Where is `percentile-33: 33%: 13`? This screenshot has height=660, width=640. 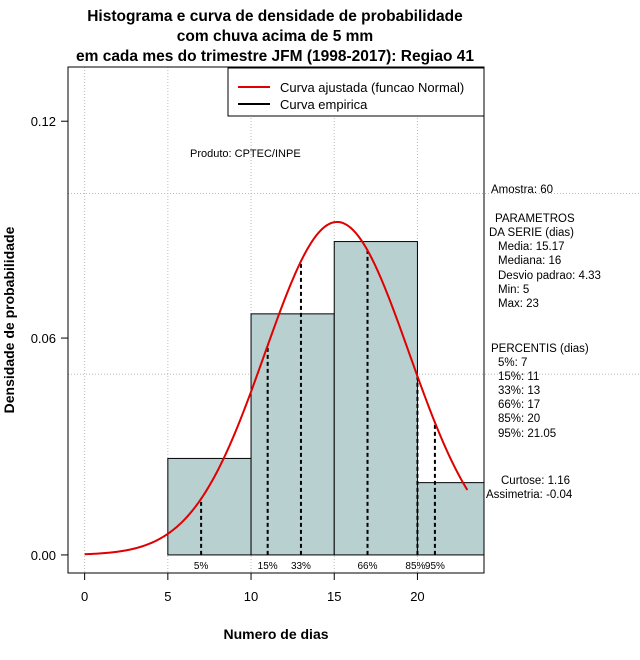
percentile-33: 33%: 13 is located at coordinates (519, 391).